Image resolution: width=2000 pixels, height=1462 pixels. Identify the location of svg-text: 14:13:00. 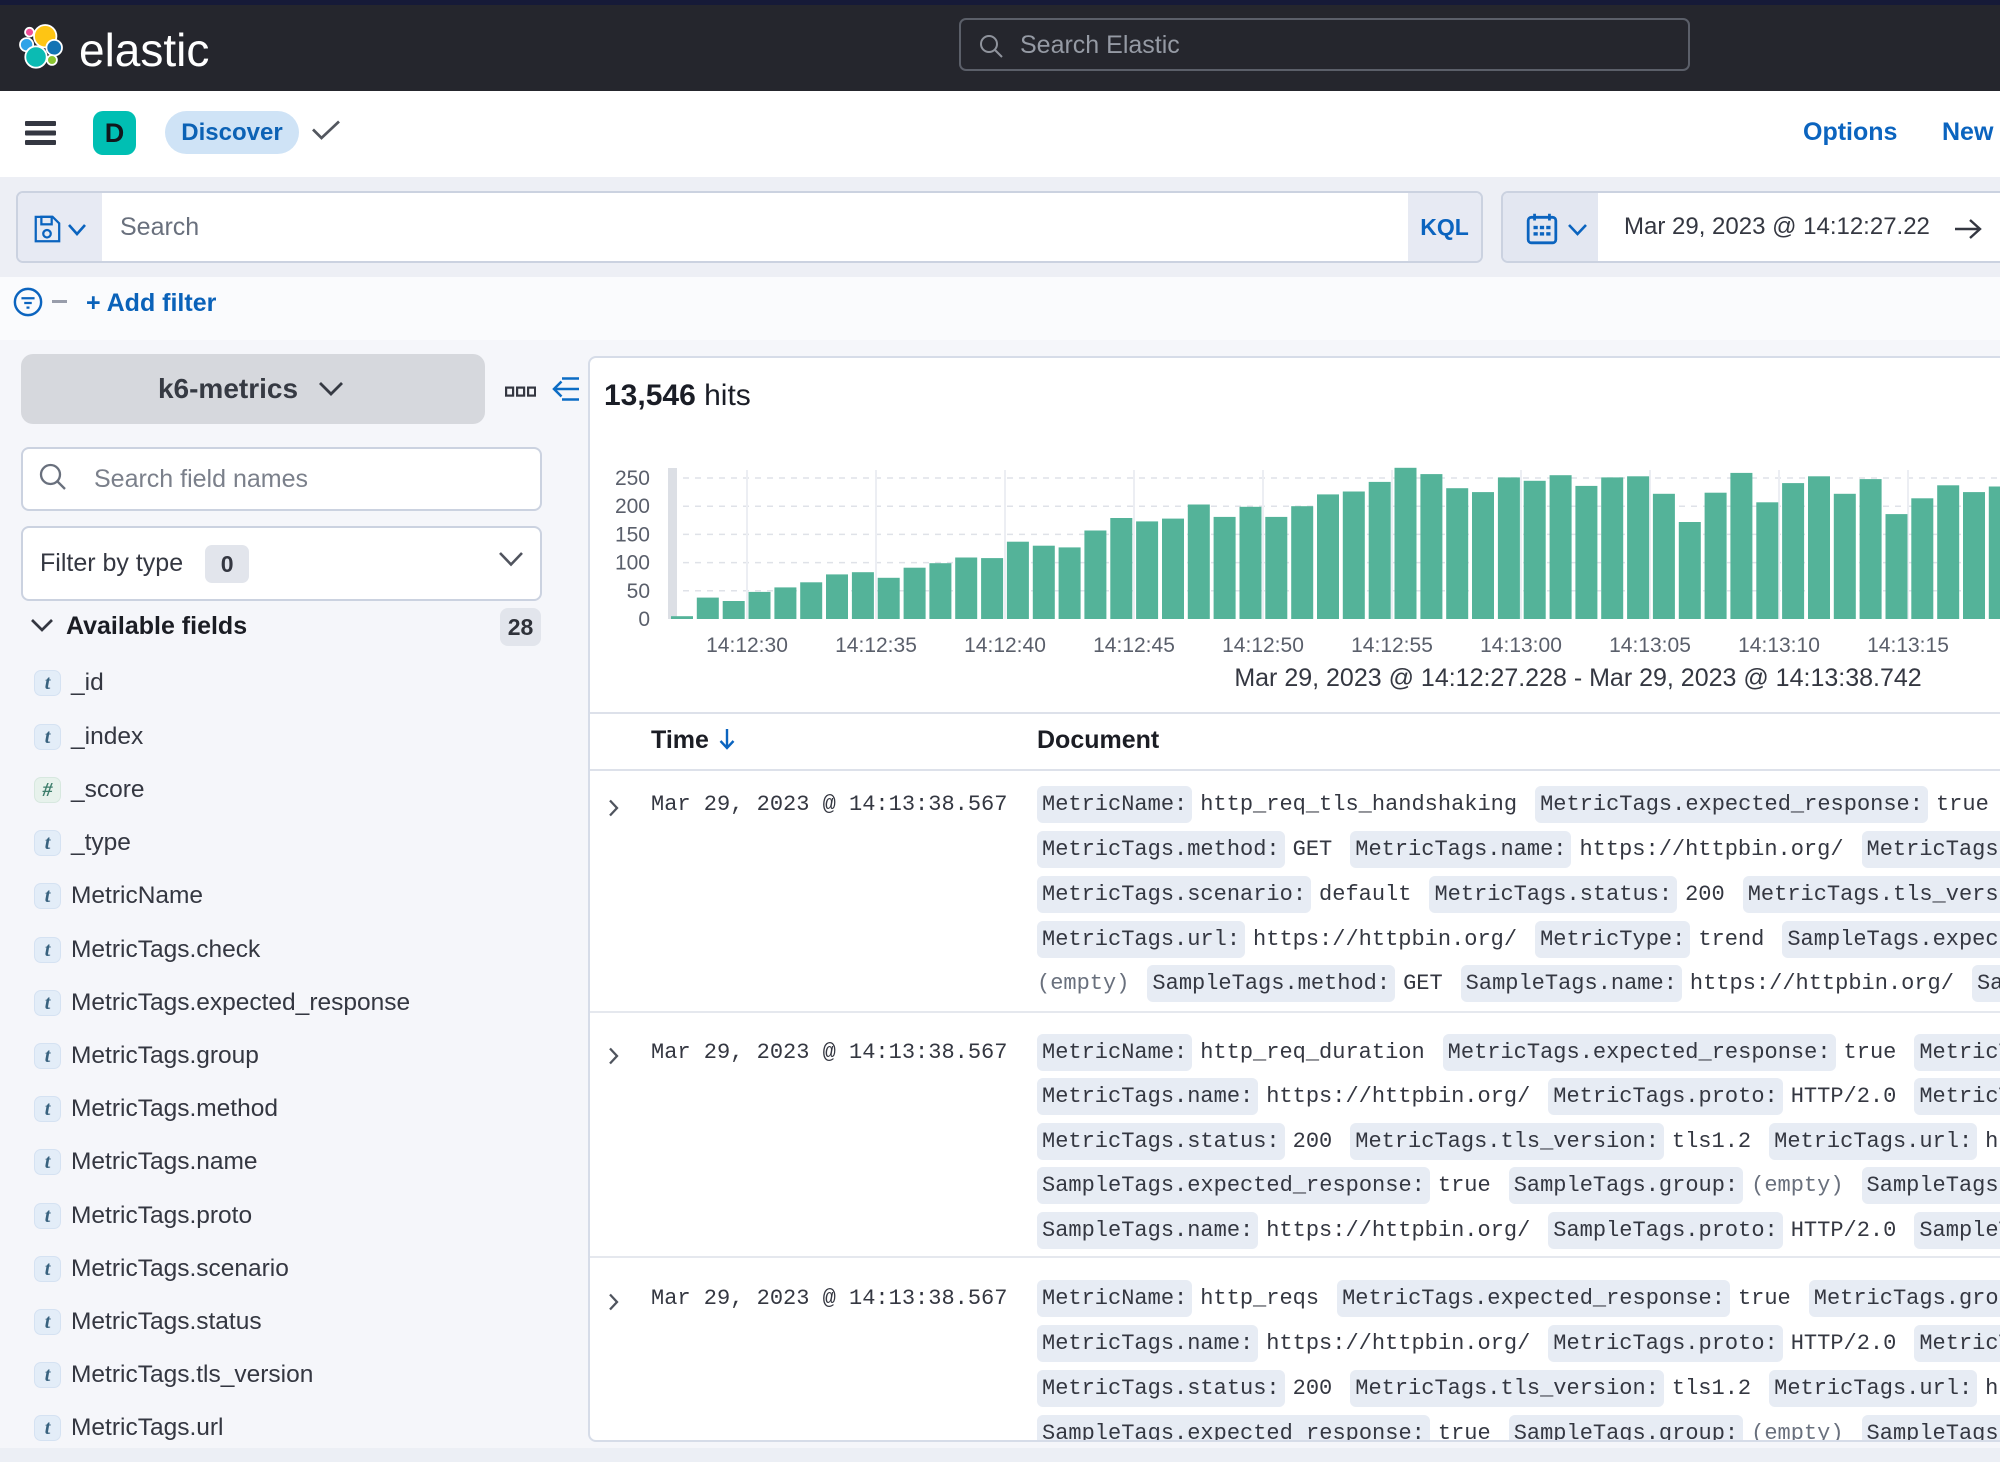
(1521, 645).